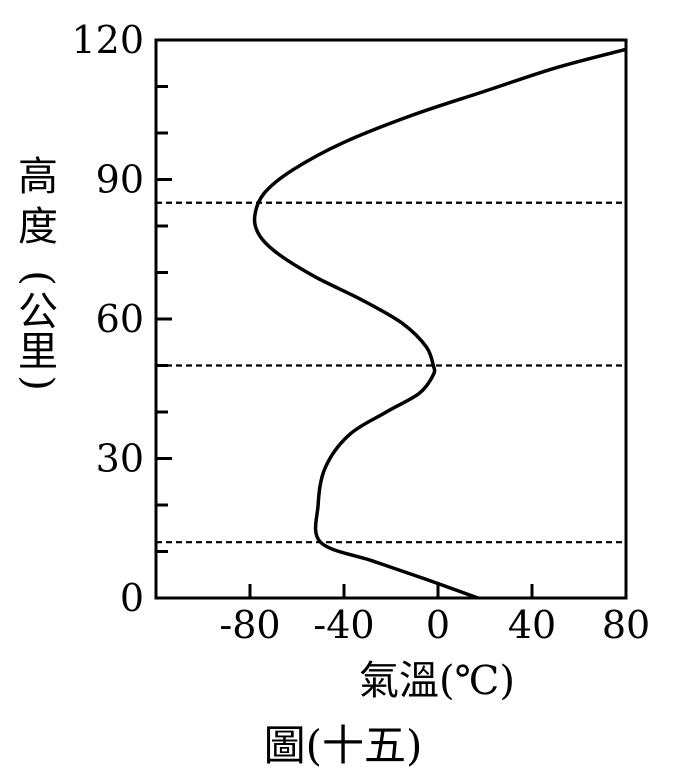  Describe the element at coordinates (626, 625) in the screenshot. I see `x-tick-label-80: 80` at that location.